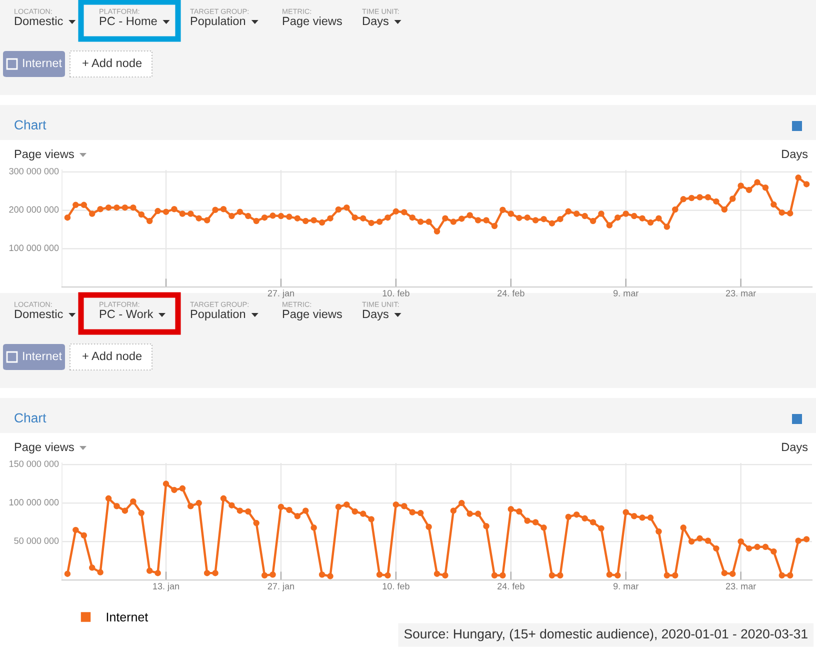  I want to click on text: PC - Work, so click(127, 313).